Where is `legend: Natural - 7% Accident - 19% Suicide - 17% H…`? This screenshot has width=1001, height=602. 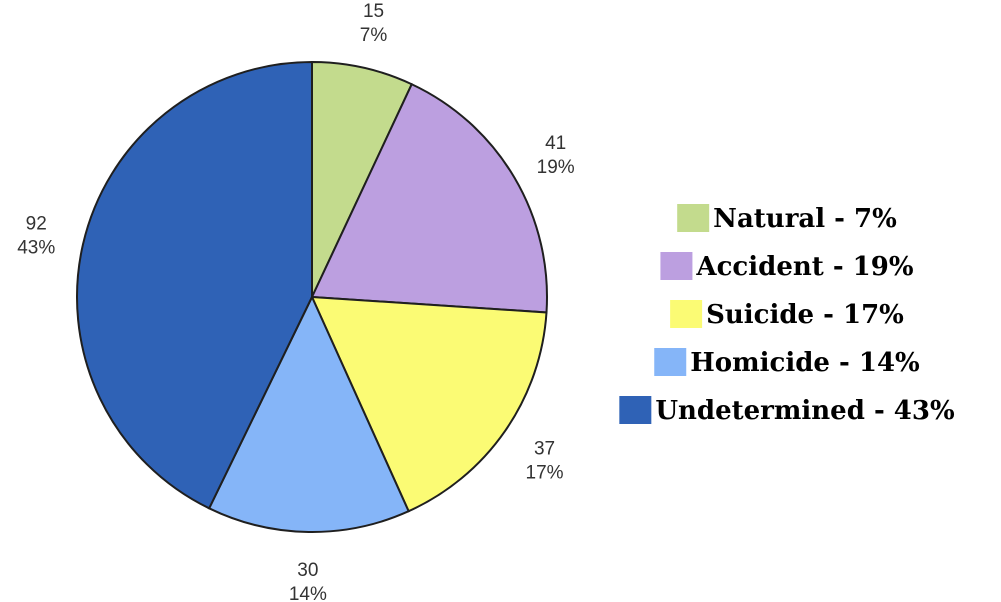 legend: Natural - 7% Accident - 19% Suicide - 17% H… is located at coordinates (787, 315).